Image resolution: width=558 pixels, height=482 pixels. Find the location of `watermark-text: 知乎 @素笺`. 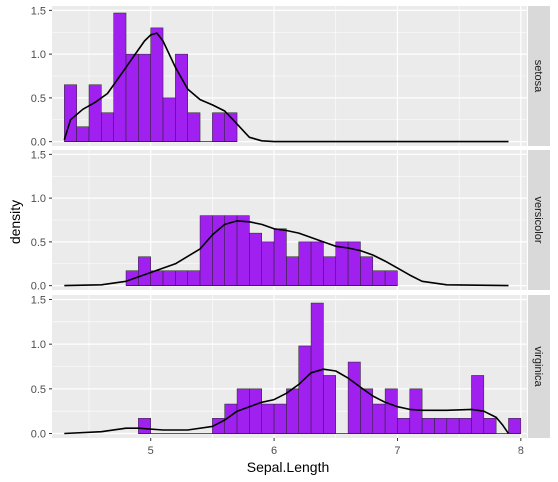

watermark-text: 知乎 @素笺 is located at coordinates (498, 458).